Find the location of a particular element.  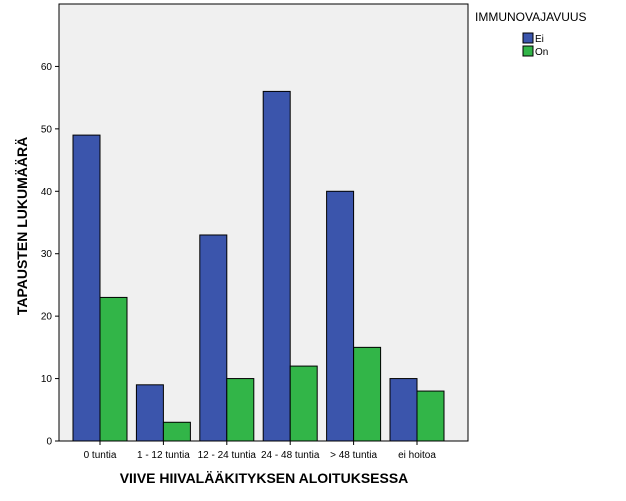

y-axis-title: TAPAUSTEN LUKUMÄÄRÄ is located at coordinates (22, 226).